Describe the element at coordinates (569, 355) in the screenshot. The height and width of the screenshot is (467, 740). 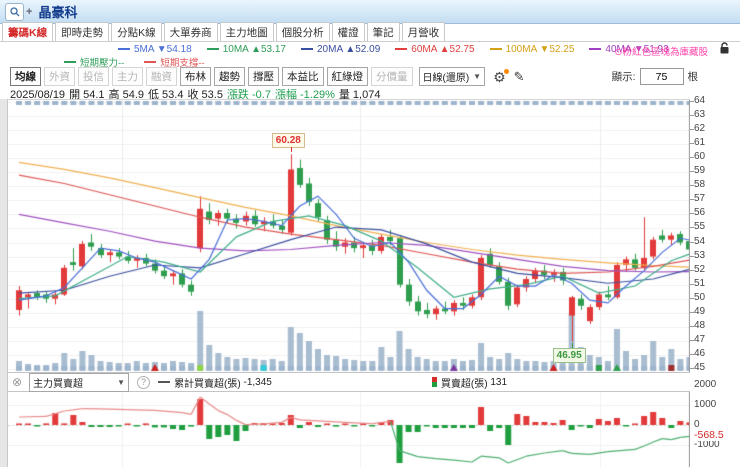
I see `price-annotation-46.95: 46.95` at that location.